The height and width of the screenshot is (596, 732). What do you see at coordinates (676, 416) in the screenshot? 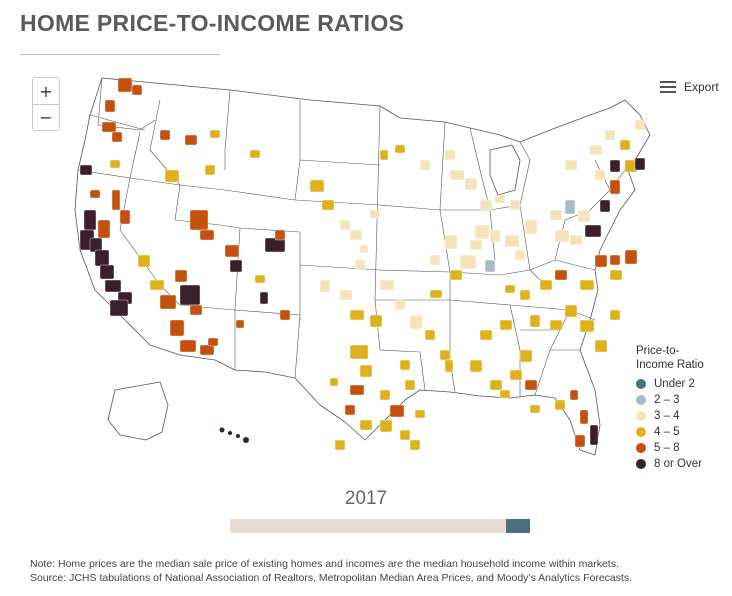
I see `legend-item: 3 – 4` at bounding box center [676, 416].